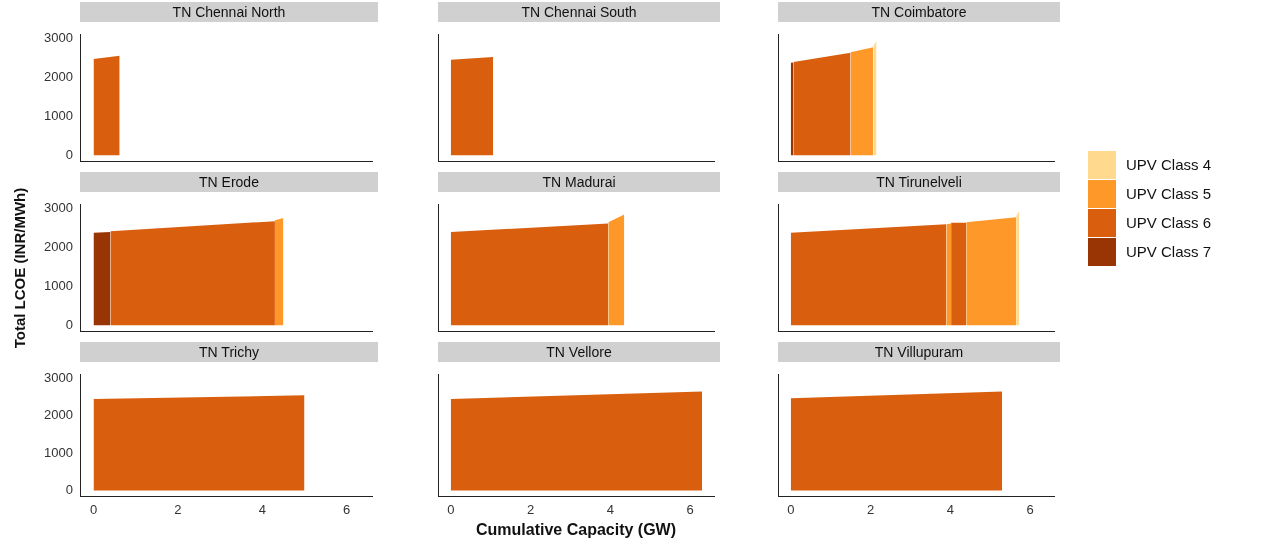  I want to click on chart-title: TN Chennai North, so click(229, 12).